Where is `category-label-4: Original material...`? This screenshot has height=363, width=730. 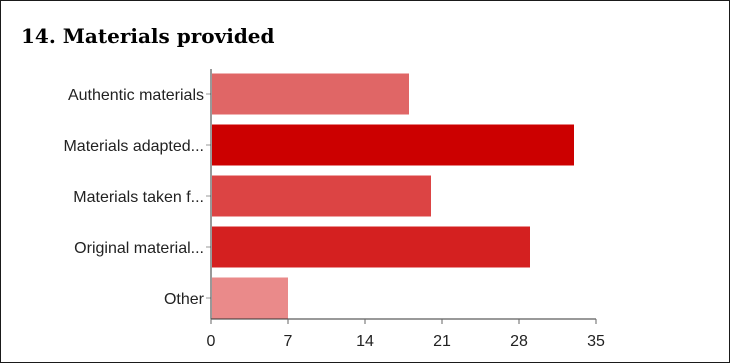 category-label-4: Original material... is located at coordinates (139, 248).